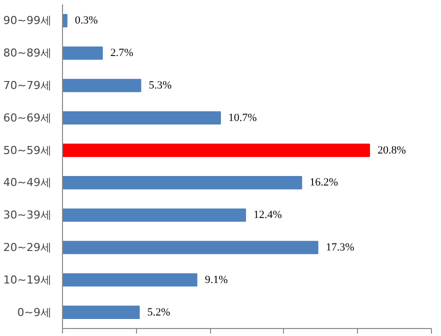  Describe the element at coordinates (160, 86) in the screenshot. I see `data-label: 5.3%` at that location.